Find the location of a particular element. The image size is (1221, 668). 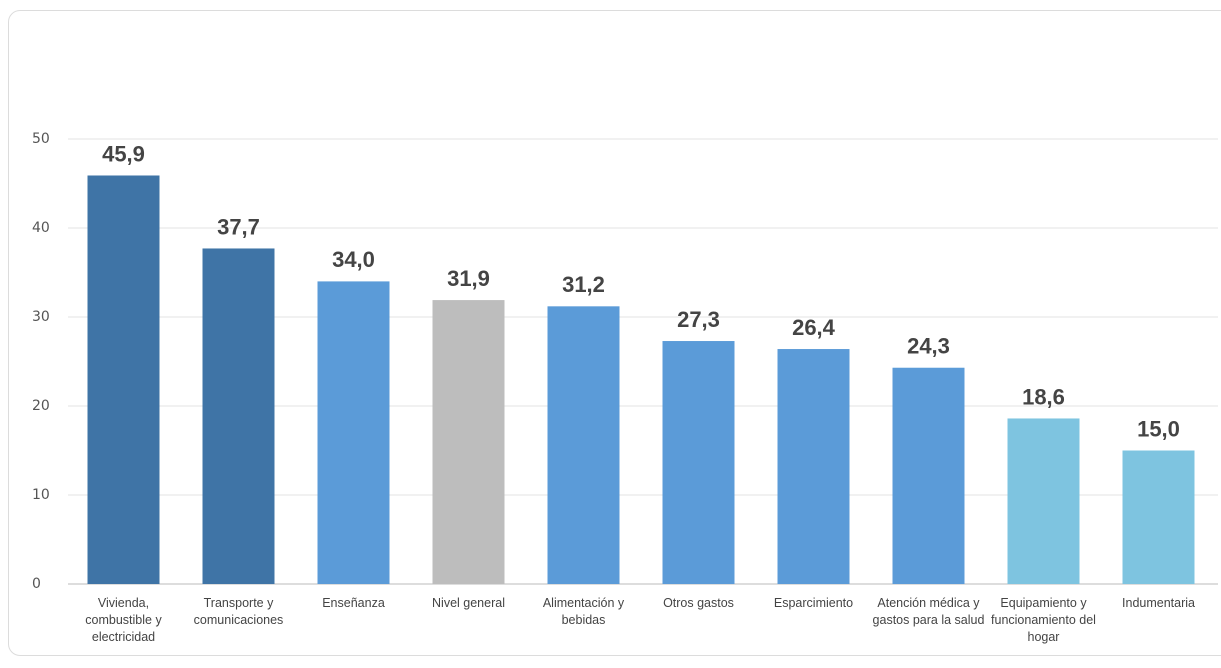

x-tick-label: Vivienda, combustible y electricidad is located at coordinates (123, 620).